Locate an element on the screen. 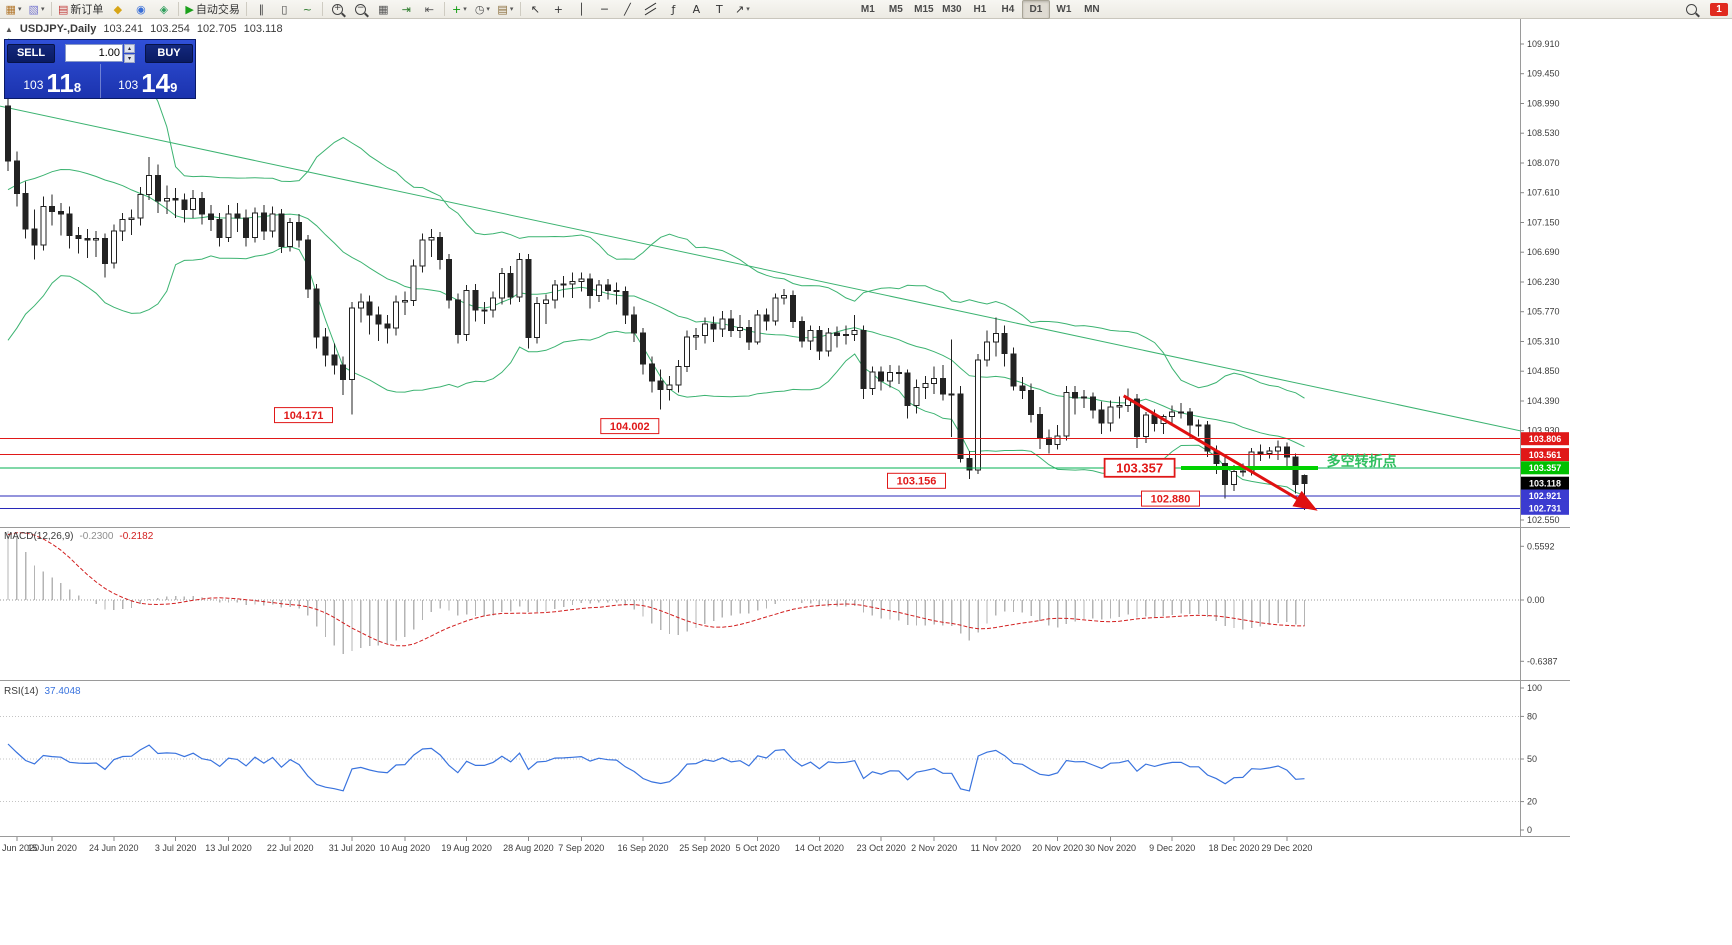 The image size is (1732, 945). search-button is located at coordinates (1691, 9).